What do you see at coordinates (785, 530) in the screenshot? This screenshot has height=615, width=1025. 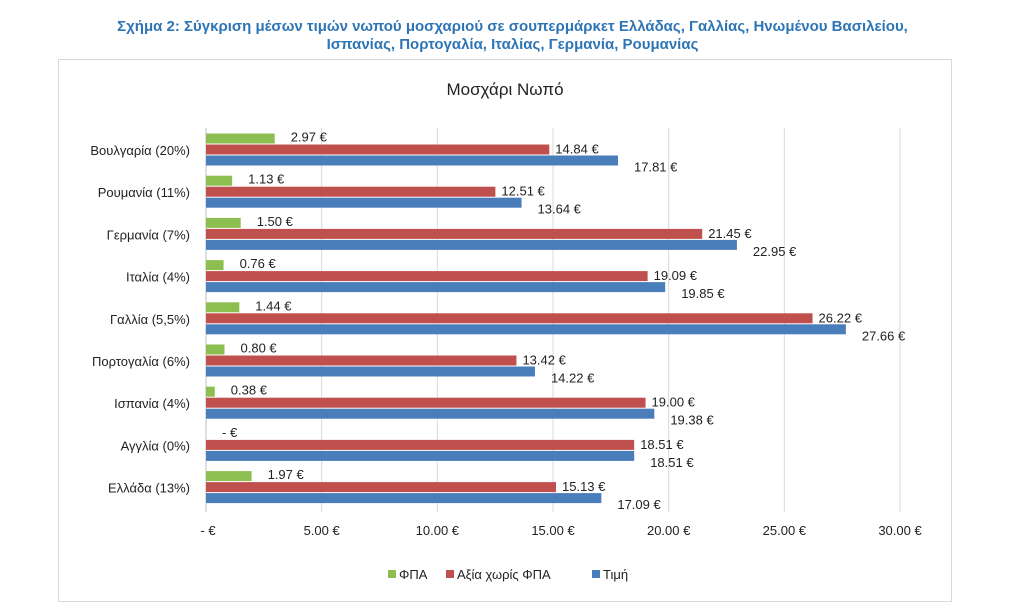 I see `x-tick-label: 25.00 €` at bounding box center [785, 530].